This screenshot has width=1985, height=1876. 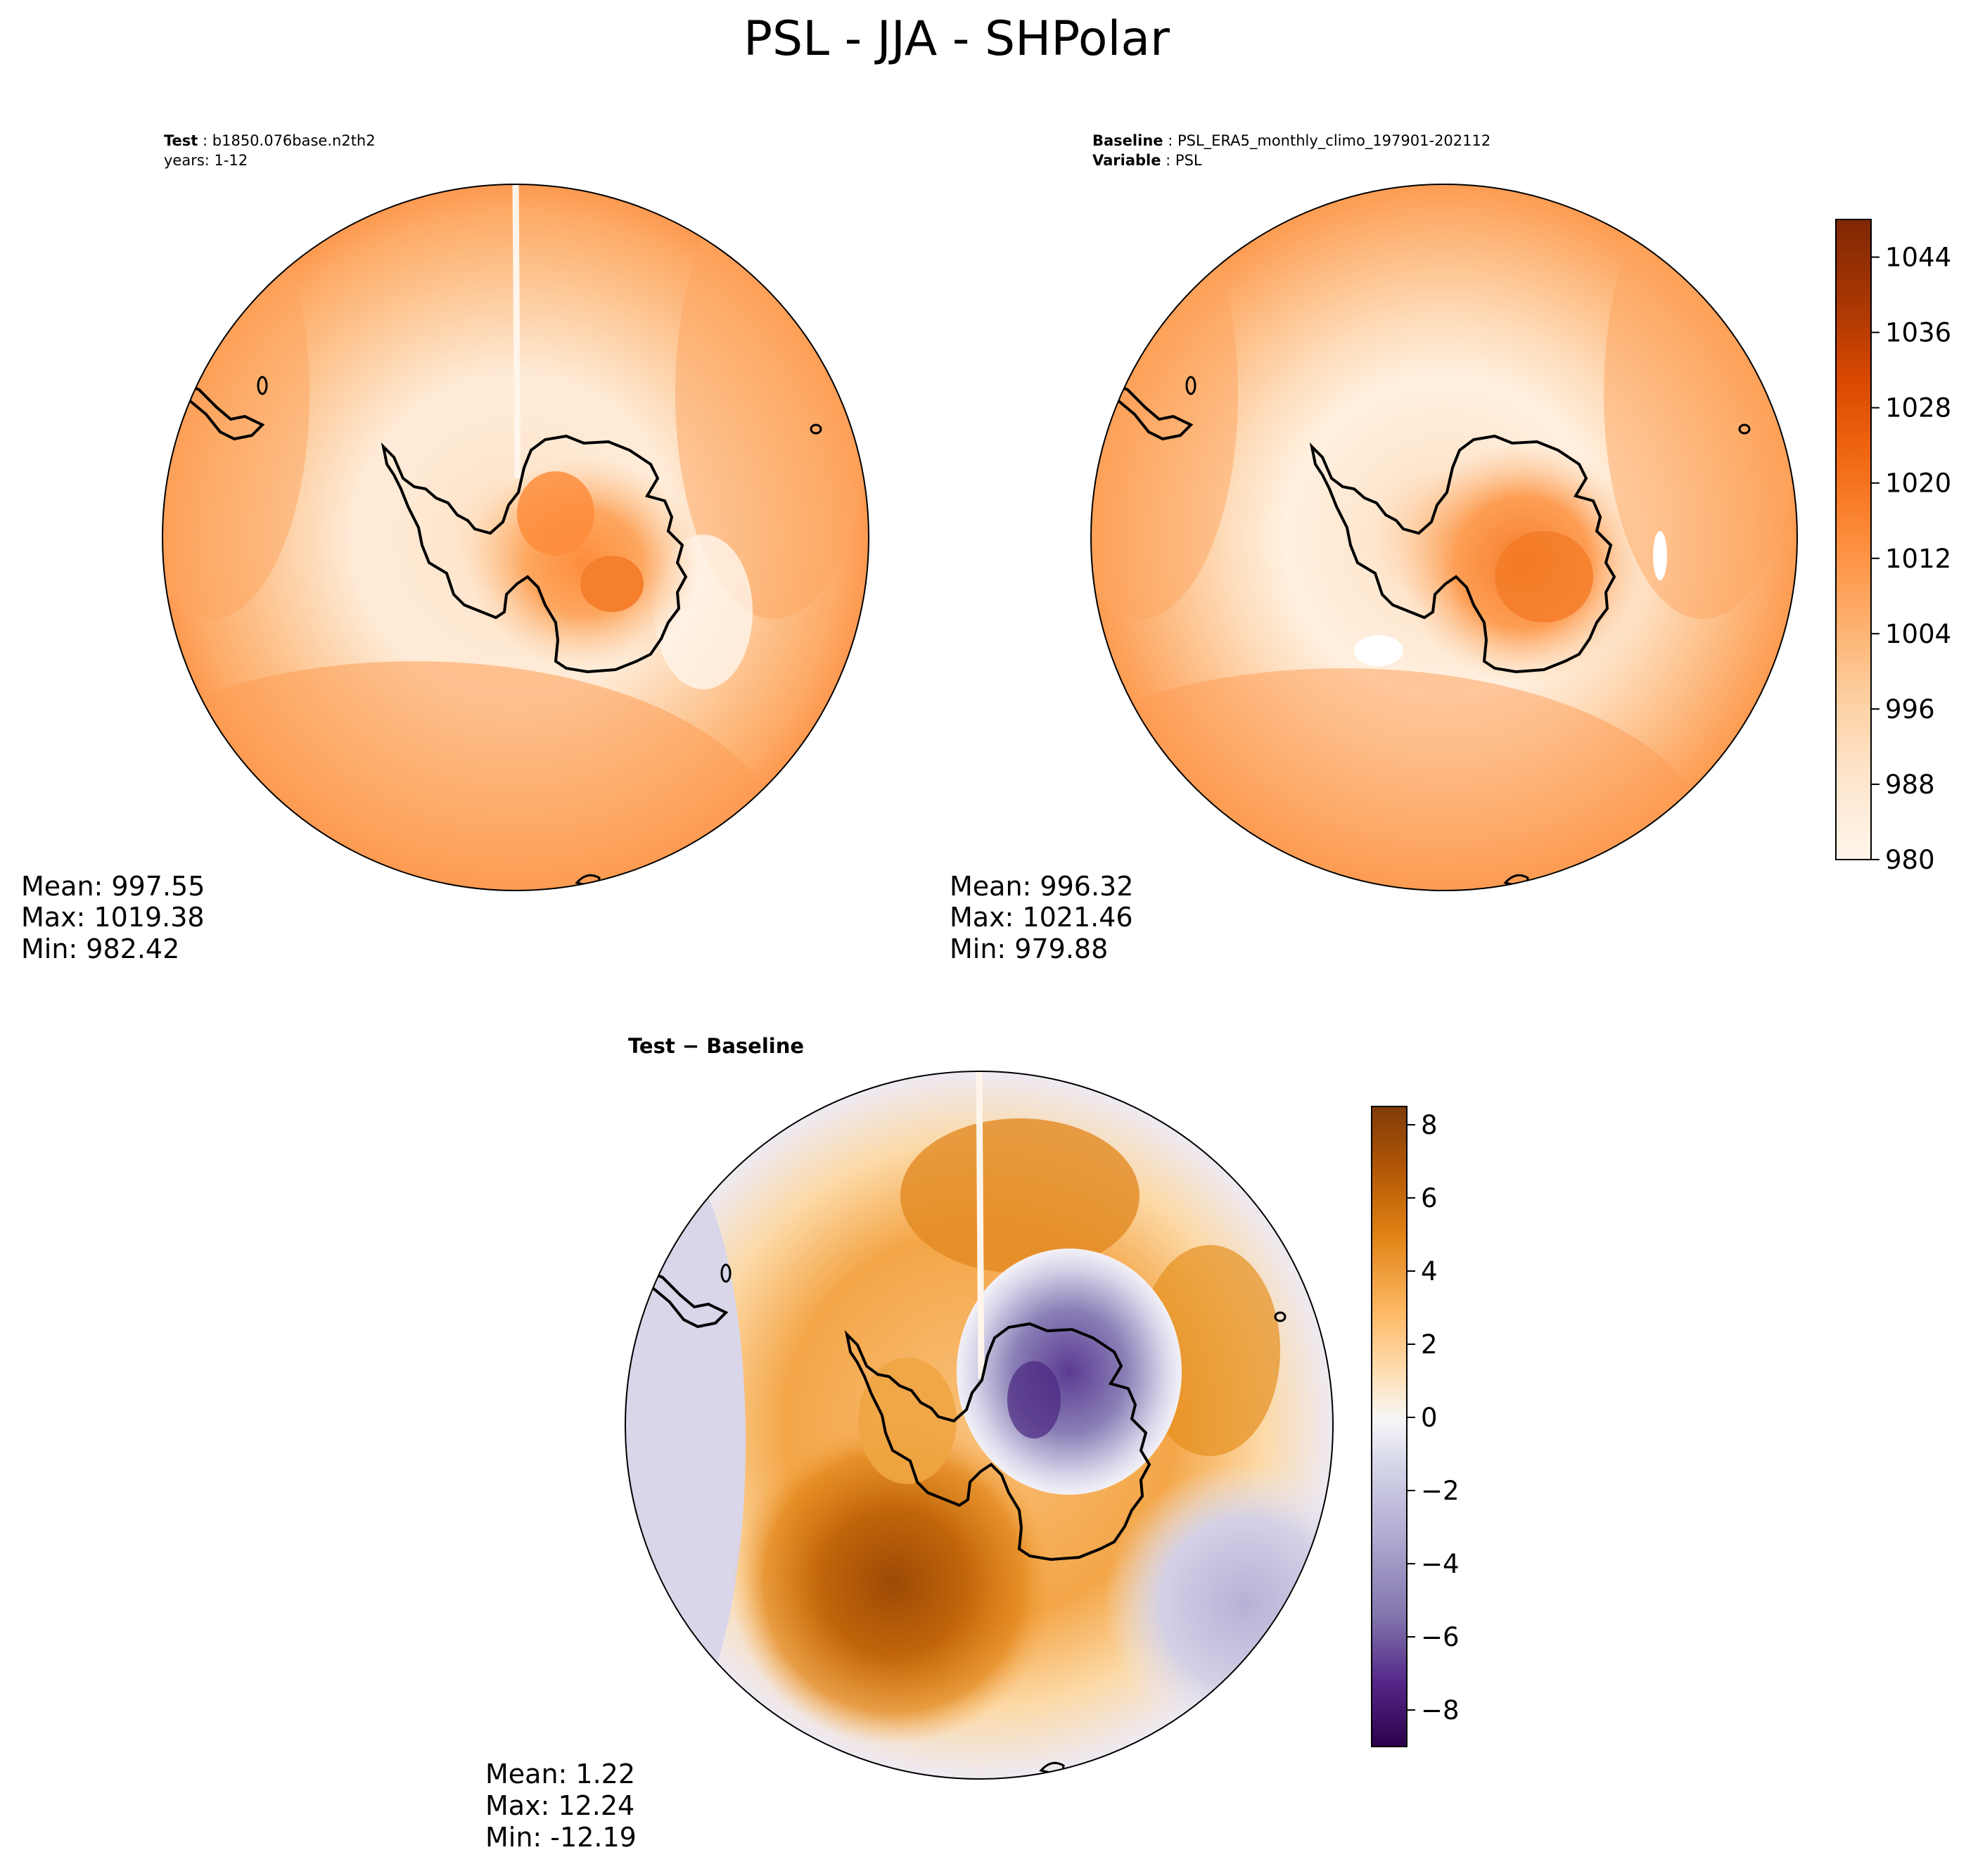 What do you see at coordinates (979, 1425) in the screenshot?
I see `map-diff` at bounding box center [979, 1425].